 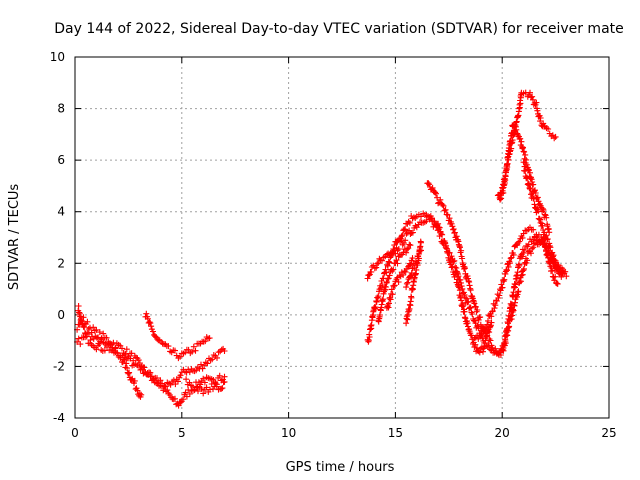 What do you see at coordinates (61, 109) in the screenshot?
I see `y-tick-label: 8` at bounding box center [61, 109].